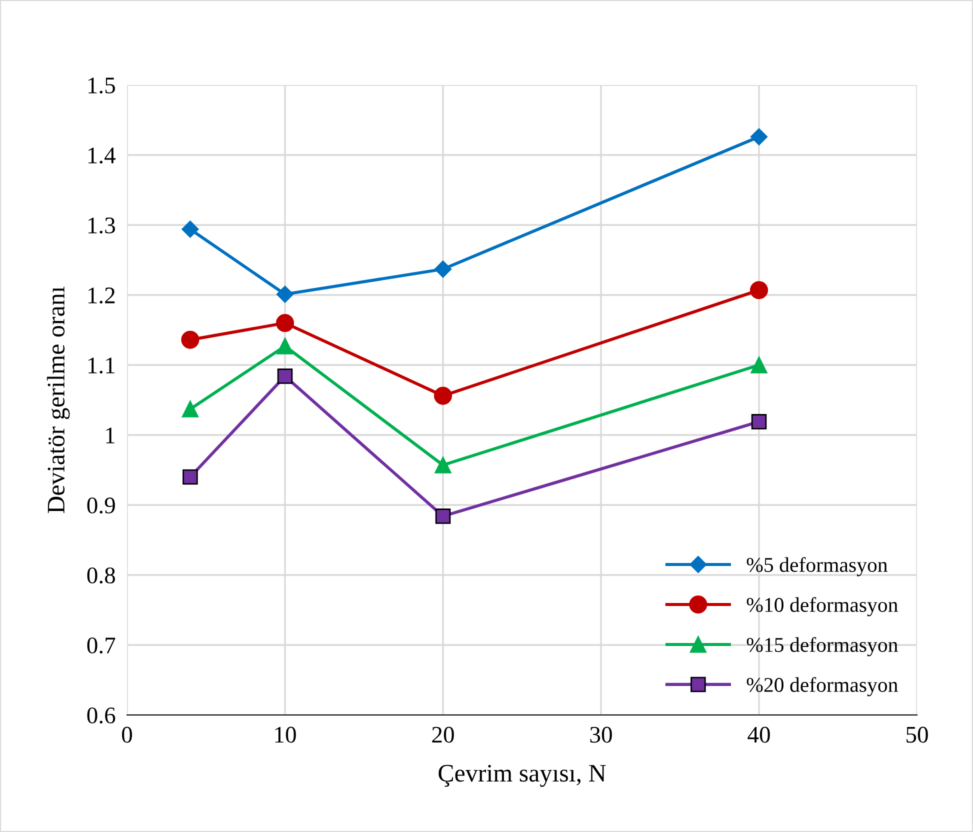 Image resolution: width=973 pixels, height=832 pixels. I want to click on y-tick-label: 1, so click(110, 436).